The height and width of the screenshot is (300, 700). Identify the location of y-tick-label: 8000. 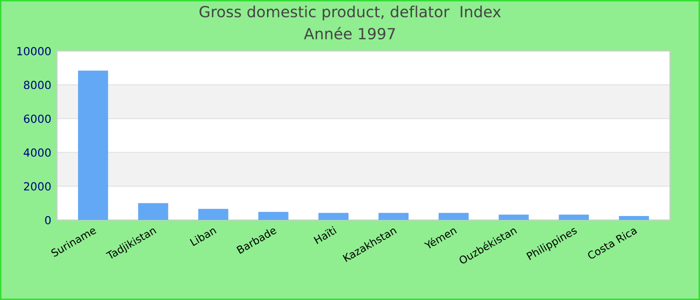
(37, 85).